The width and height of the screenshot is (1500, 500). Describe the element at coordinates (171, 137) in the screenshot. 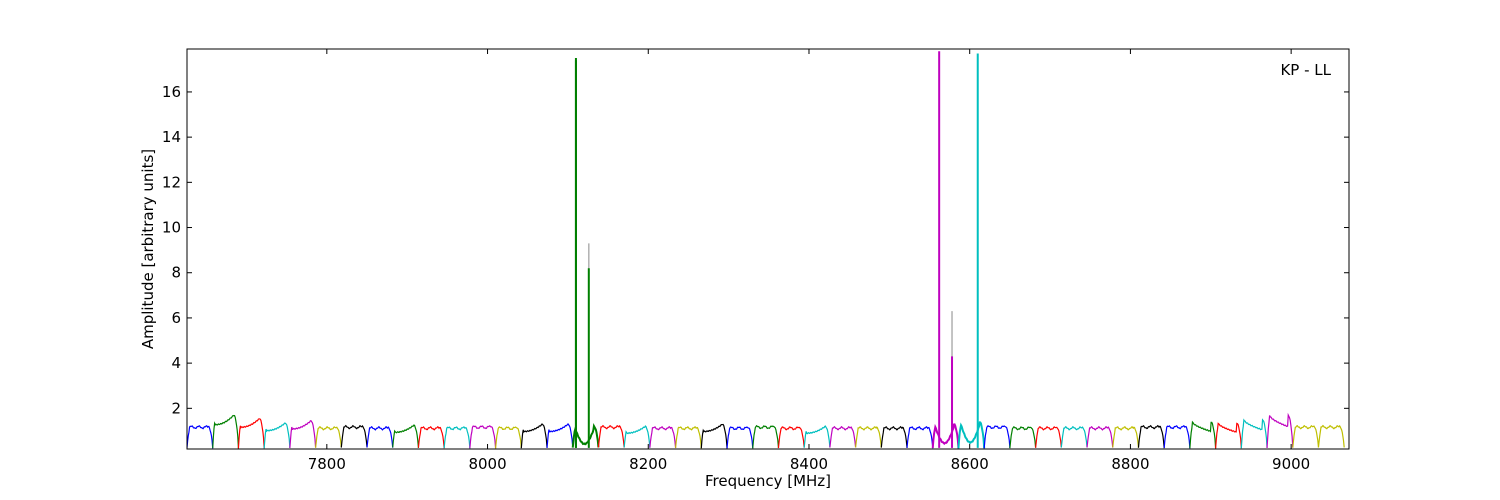

I see `y-tick-label: 14` at that location.